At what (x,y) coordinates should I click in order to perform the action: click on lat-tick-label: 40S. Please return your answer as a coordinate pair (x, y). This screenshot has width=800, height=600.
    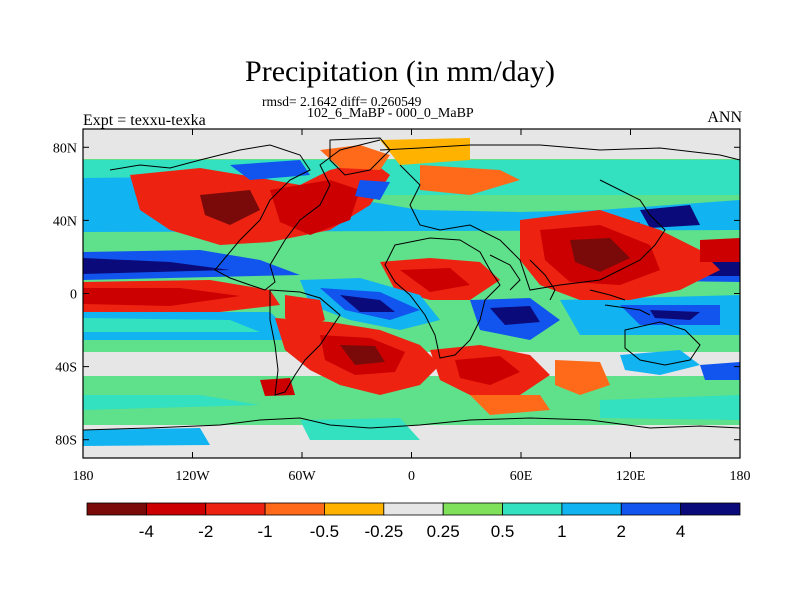
    Looking at the image, I should click on (66, 368).